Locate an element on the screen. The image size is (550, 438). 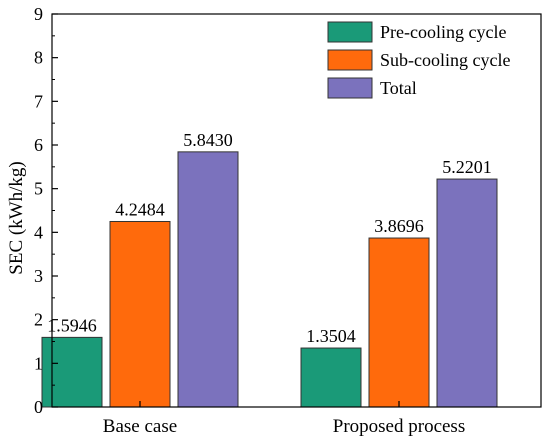
x-tick-label: Proposed process is located at coordinates (399, 426).